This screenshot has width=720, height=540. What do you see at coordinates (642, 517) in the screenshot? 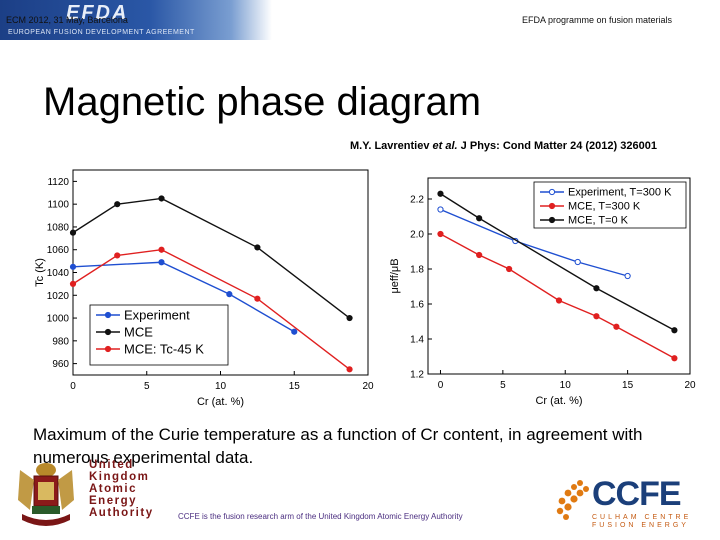
I see `ccfe-subtitle-line: CULHAM CENTRE` at bounding box center [642, 517].